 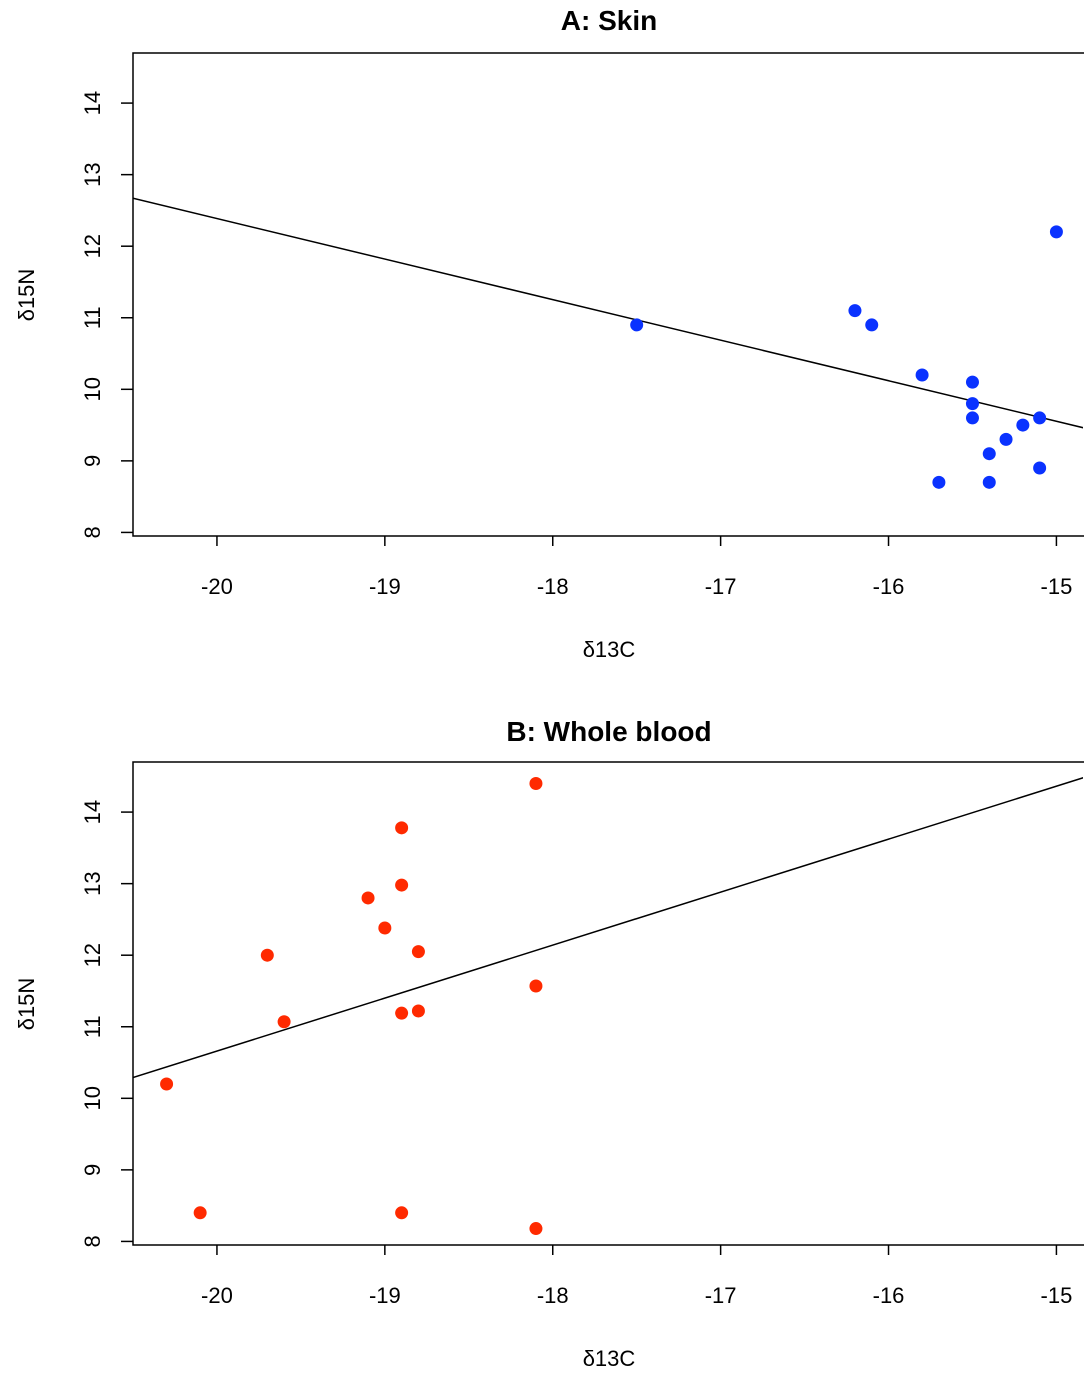 I want to click on x-axis-label-b: δ13C, so click(x=609, y=1358).